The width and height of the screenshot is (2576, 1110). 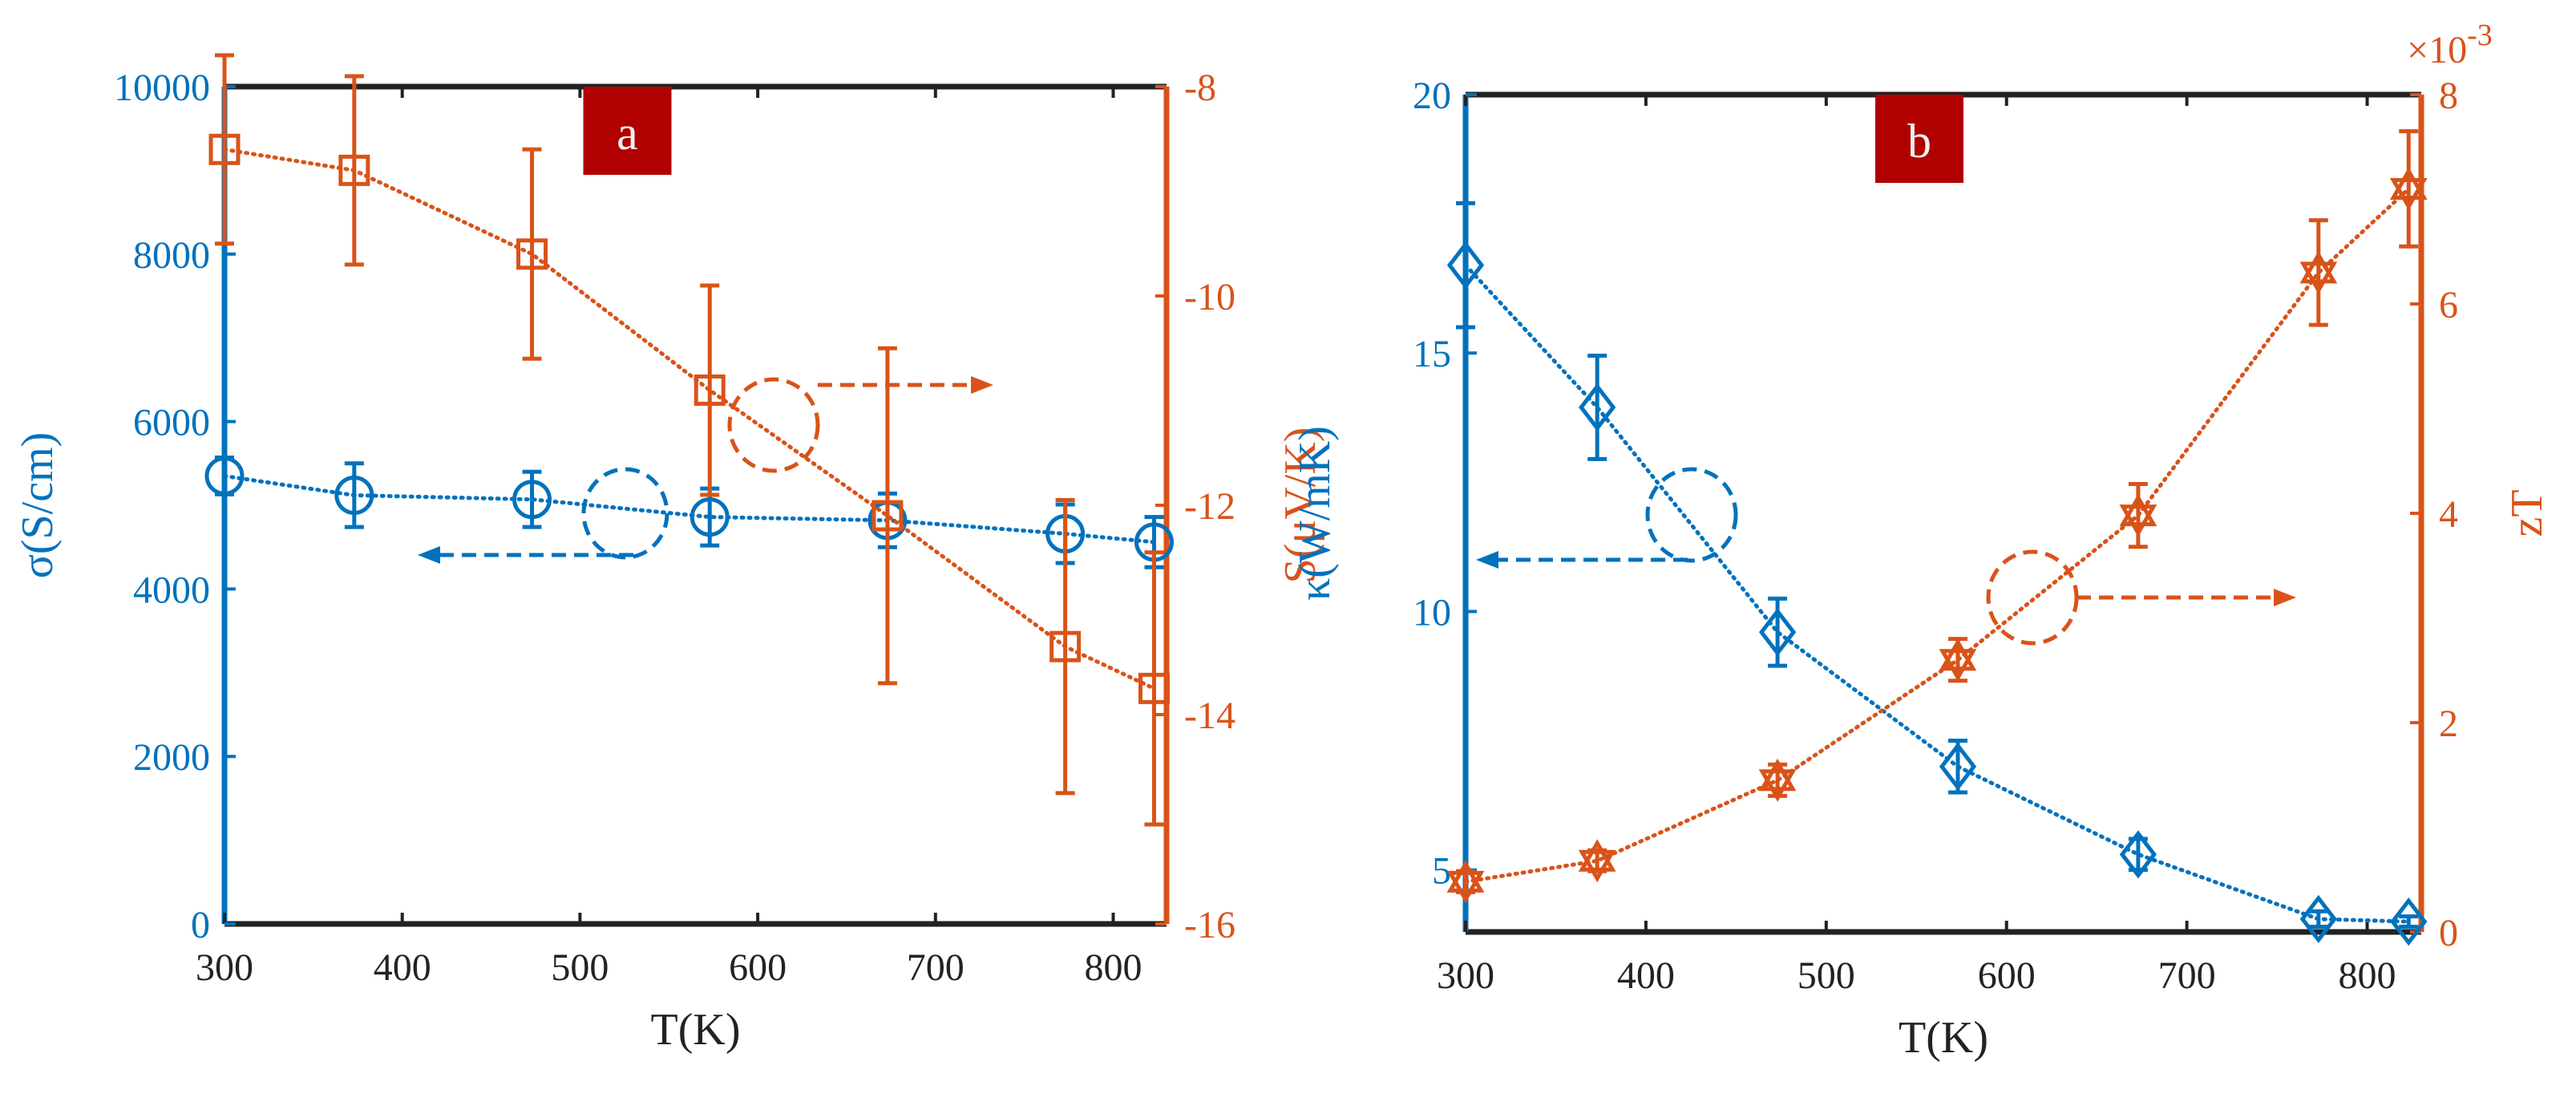 What do you see at coordinates (1209, 925) in the screenshot?
I see `right-y-tick-label: -16` at bounding box center [1209, 925].